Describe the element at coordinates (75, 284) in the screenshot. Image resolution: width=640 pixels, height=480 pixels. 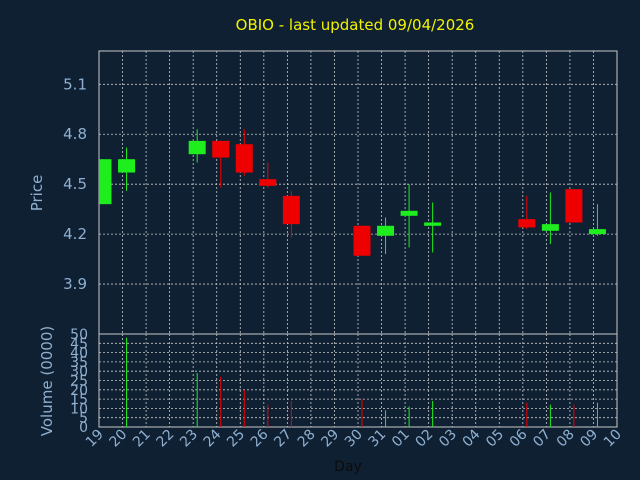
I see `price-tick-label: 3.9` at that location.